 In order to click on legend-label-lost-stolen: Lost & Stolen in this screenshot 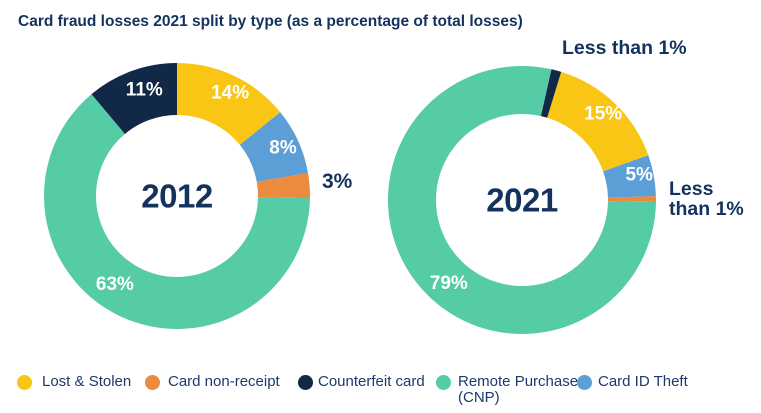, I will do `click(86, 382)`.